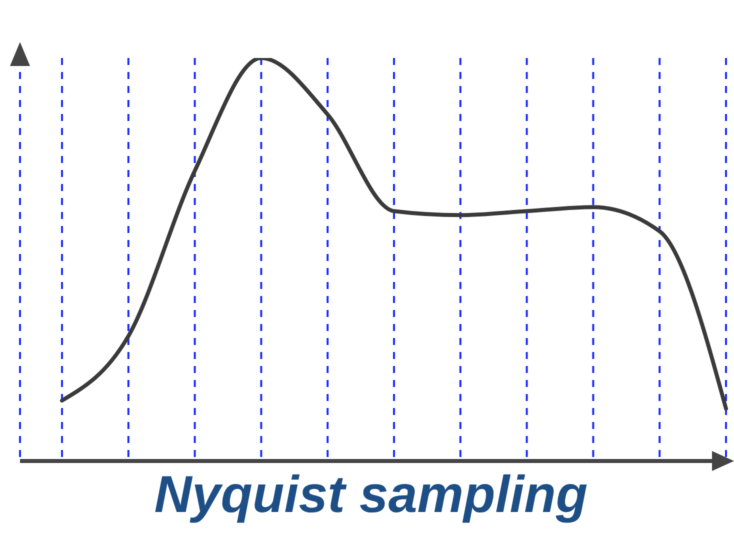 The height and width of the screenshot is (533, 734). Describe the element at coordinates (371, 495) in the screenshot. I see `text: Nyquist sampling` at that location.